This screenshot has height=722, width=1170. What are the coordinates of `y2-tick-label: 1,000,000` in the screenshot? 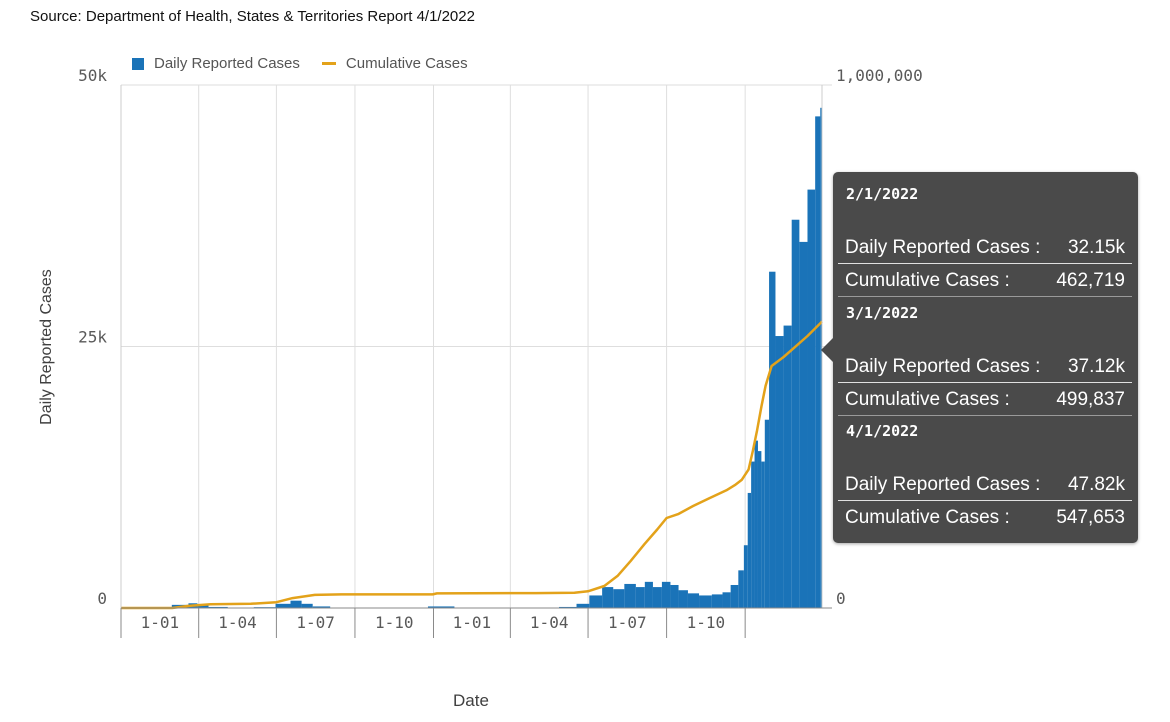 It's located at (879, 75).